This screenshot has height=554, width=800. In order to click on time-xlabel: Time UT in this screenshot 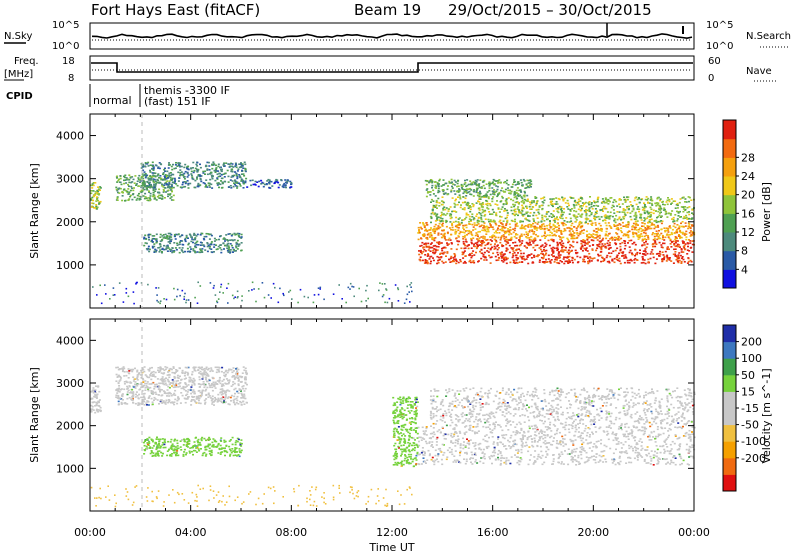, I will do `click(391, 547)`.